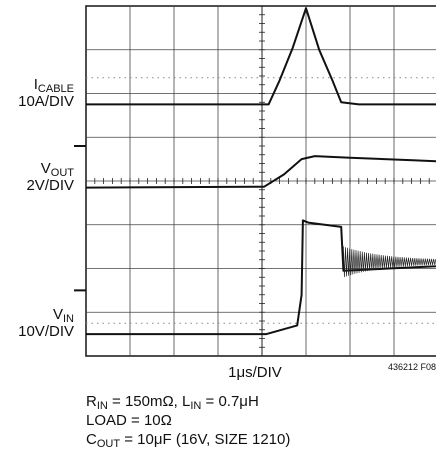  I want to click on trace-label-in: VIN 10V/DIV, so click(46, 323).